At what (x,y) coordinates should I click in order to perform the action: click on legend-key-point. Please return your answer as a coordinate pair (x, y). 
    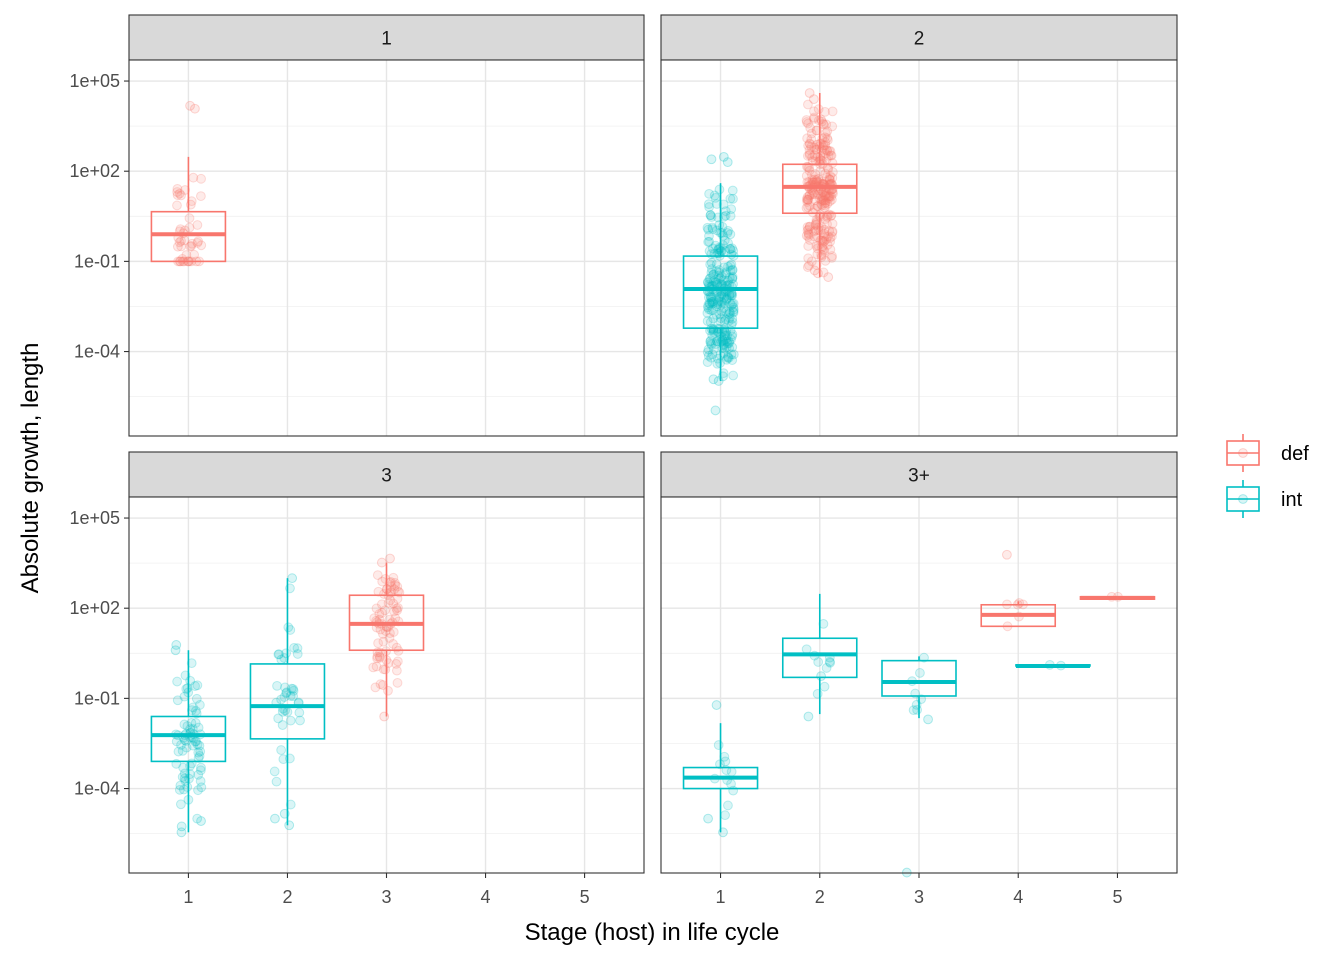
    Looking at the image, I should click on (1243, 453).